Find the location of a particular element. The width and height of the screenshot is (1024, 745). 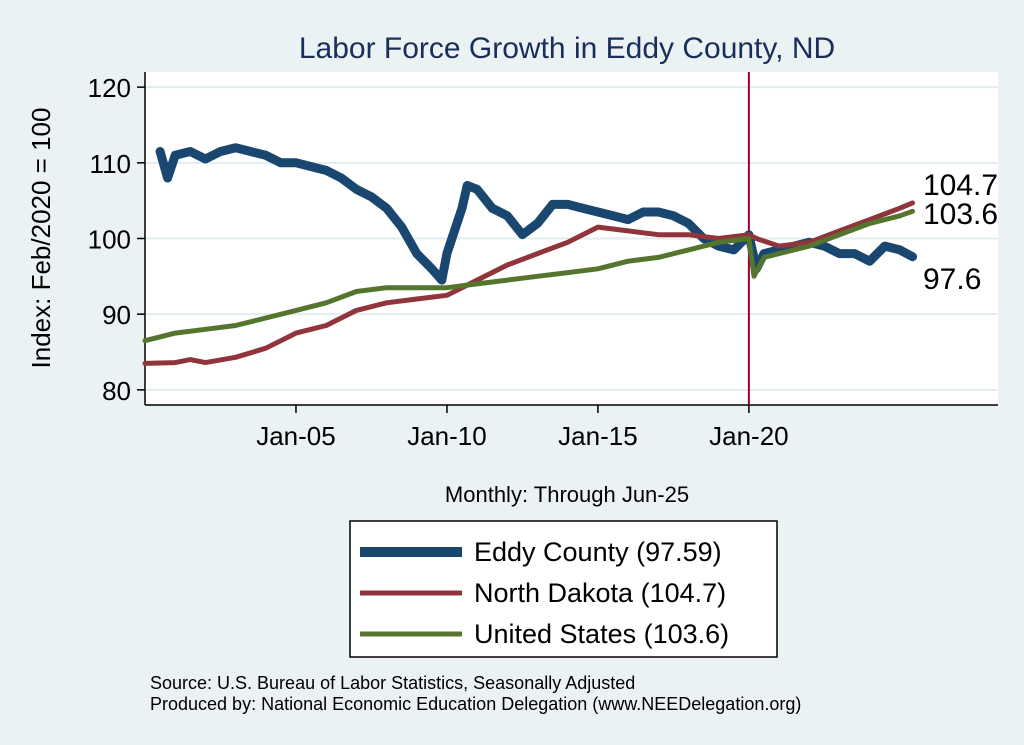

y-tick-label: 80 is located at coordinates (116, 391).